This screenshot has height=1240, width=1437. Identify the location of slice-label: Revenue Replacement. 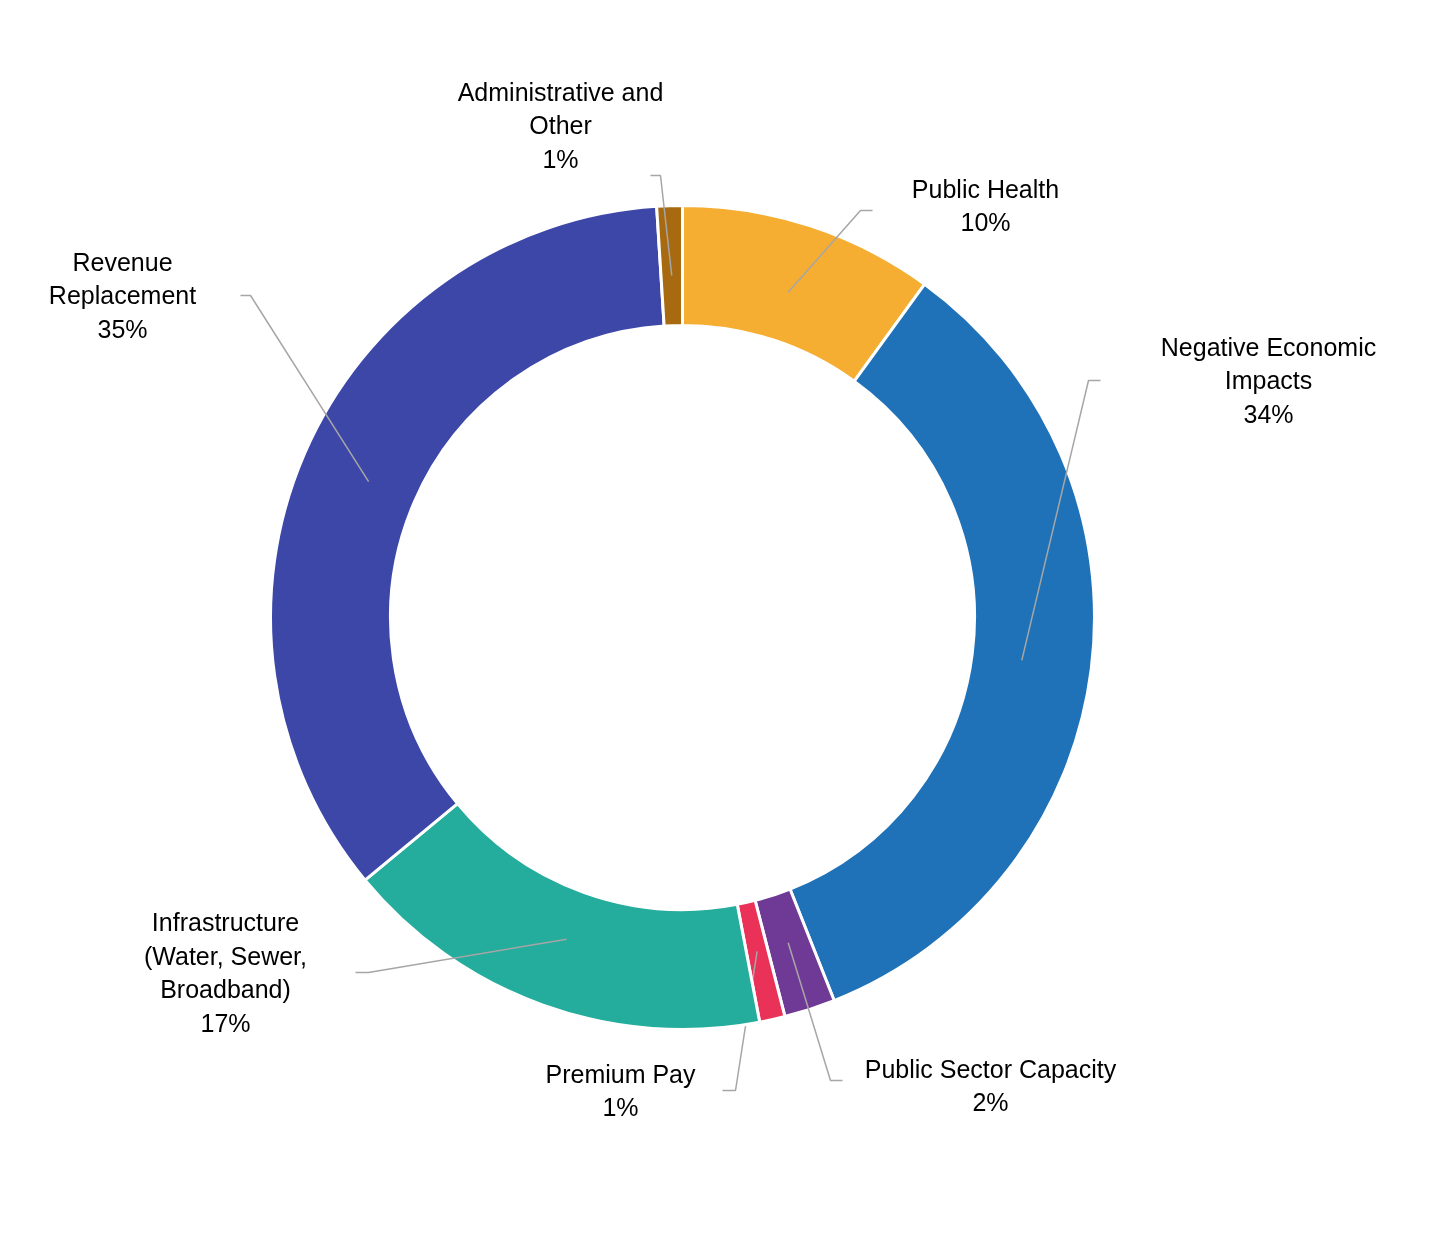
(122, 278).